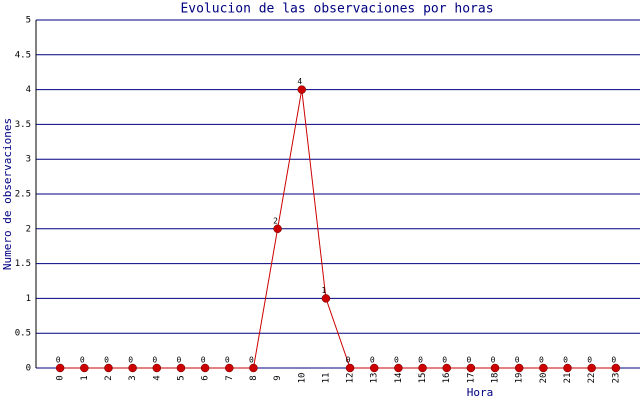 The image size is (640, 400). What do you see at coordinates (326, 378) in the screenshot?
I see `x-tick-label: 11` at bounding box center [326, 378].